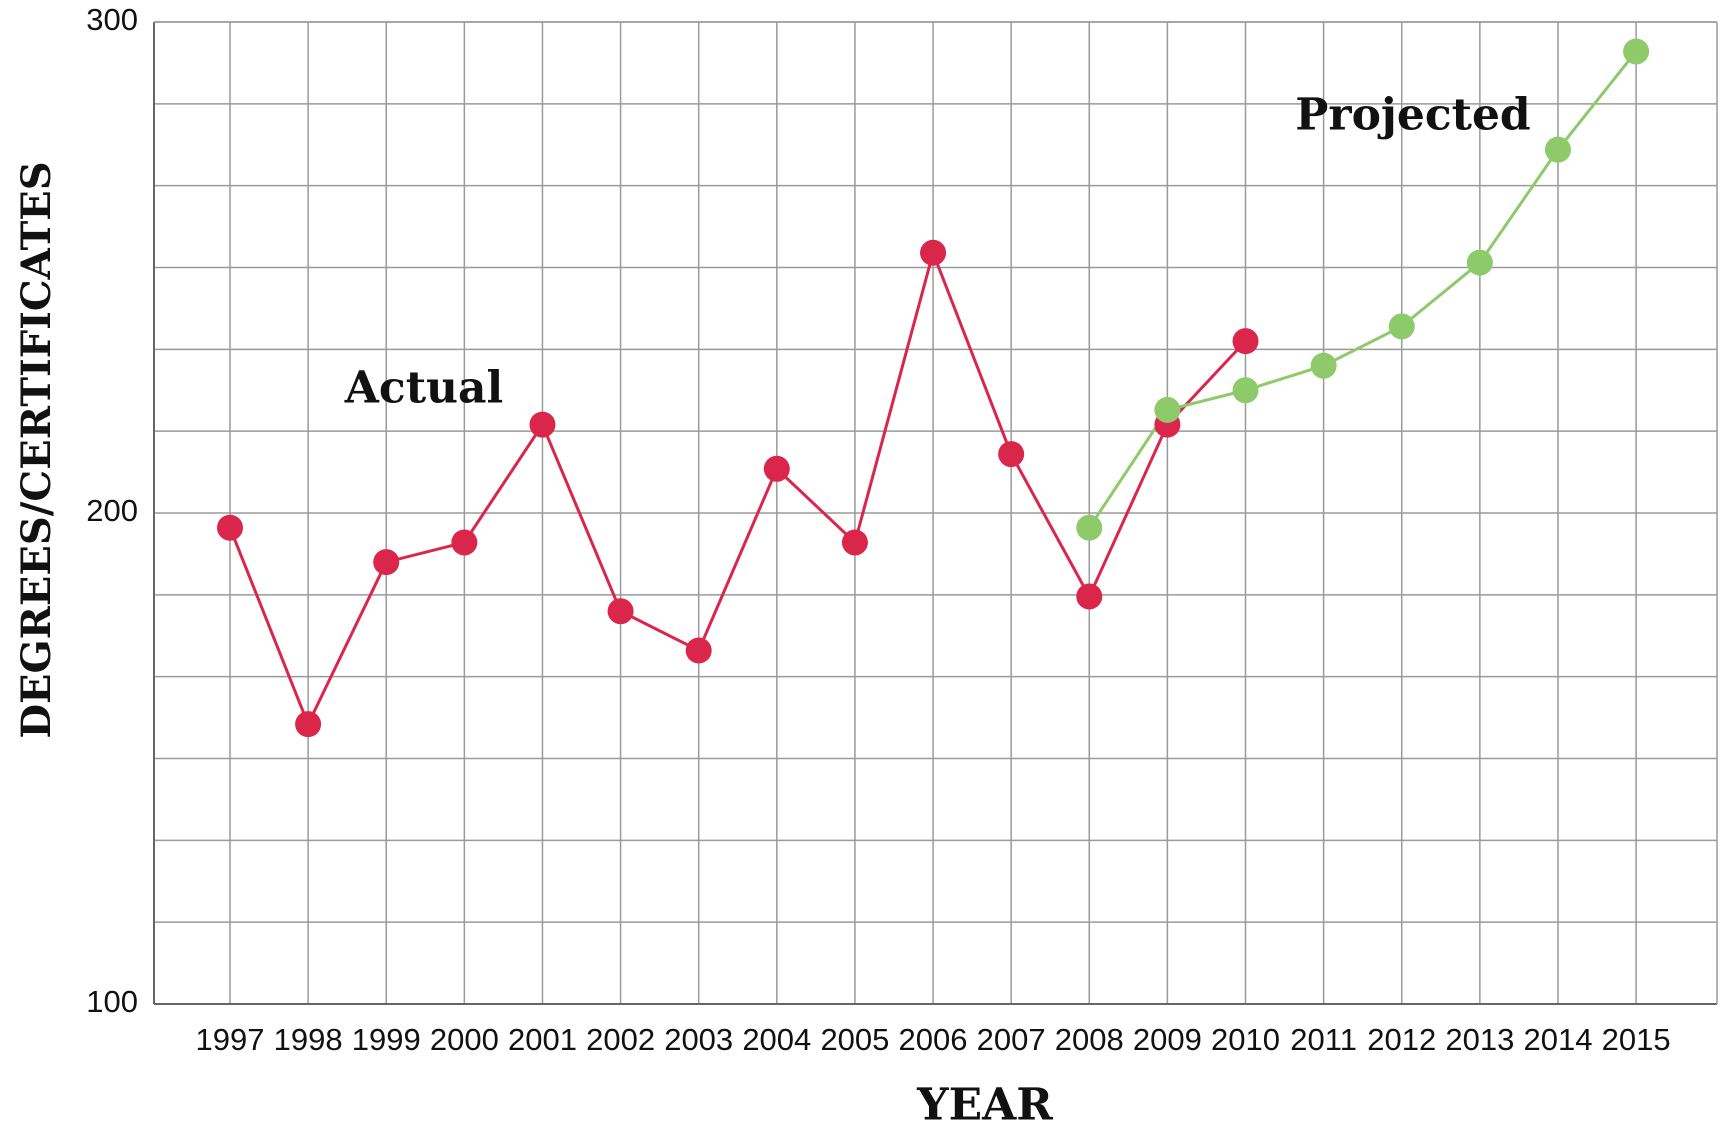 Image resolution: width=1723 pixels, height=1127 pixels. I want to click on x-tick-label: 2004, so click(776, 1039).